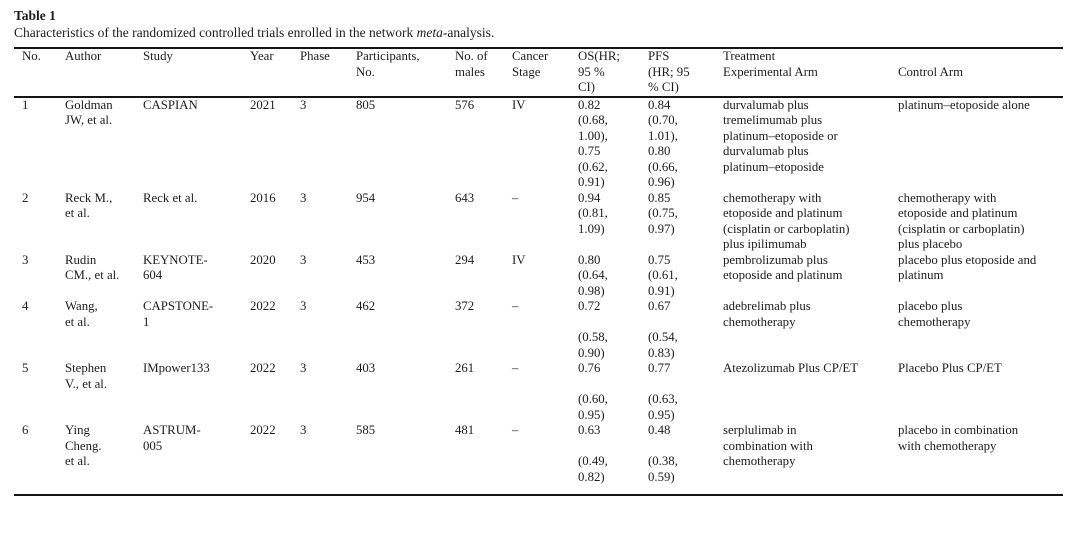  I want to click on cell-pfs-hr: 0.85 (0.75, 0.97), so click(663, 213).